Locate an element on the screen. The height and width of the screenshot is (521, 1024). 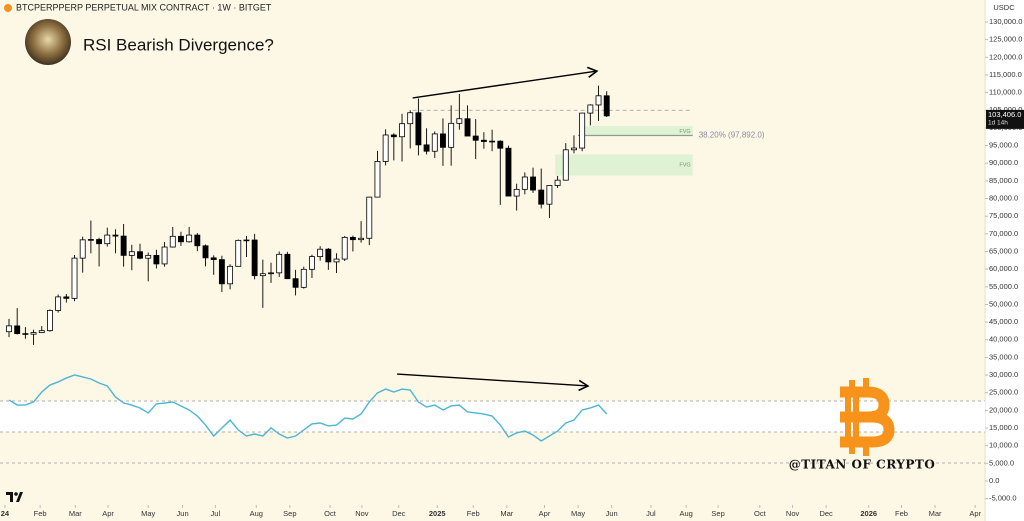
y-tick-label: 80,000.0 is located at coordinates (1003, 198).